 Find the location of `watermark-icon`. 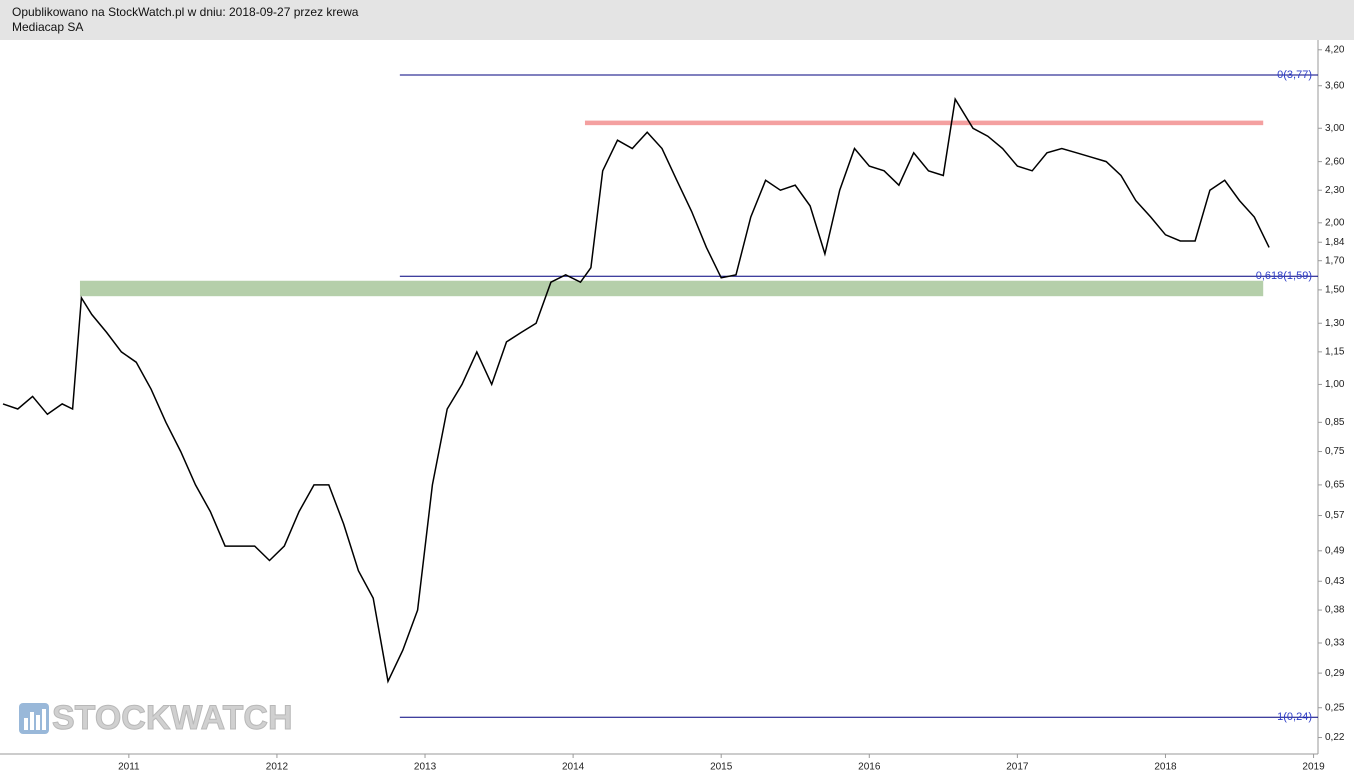

watermark-icon is located at coordinates (34, 718).